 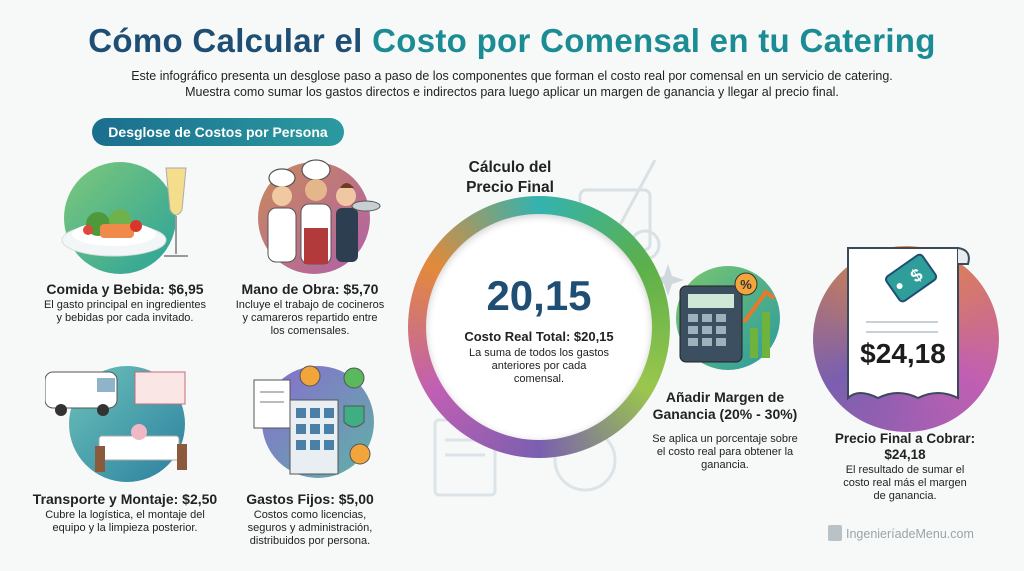 What do you see at coordinates (746, 284) in the screenshot?
I see `percent-badge: %` at bounding box center [746, 284].